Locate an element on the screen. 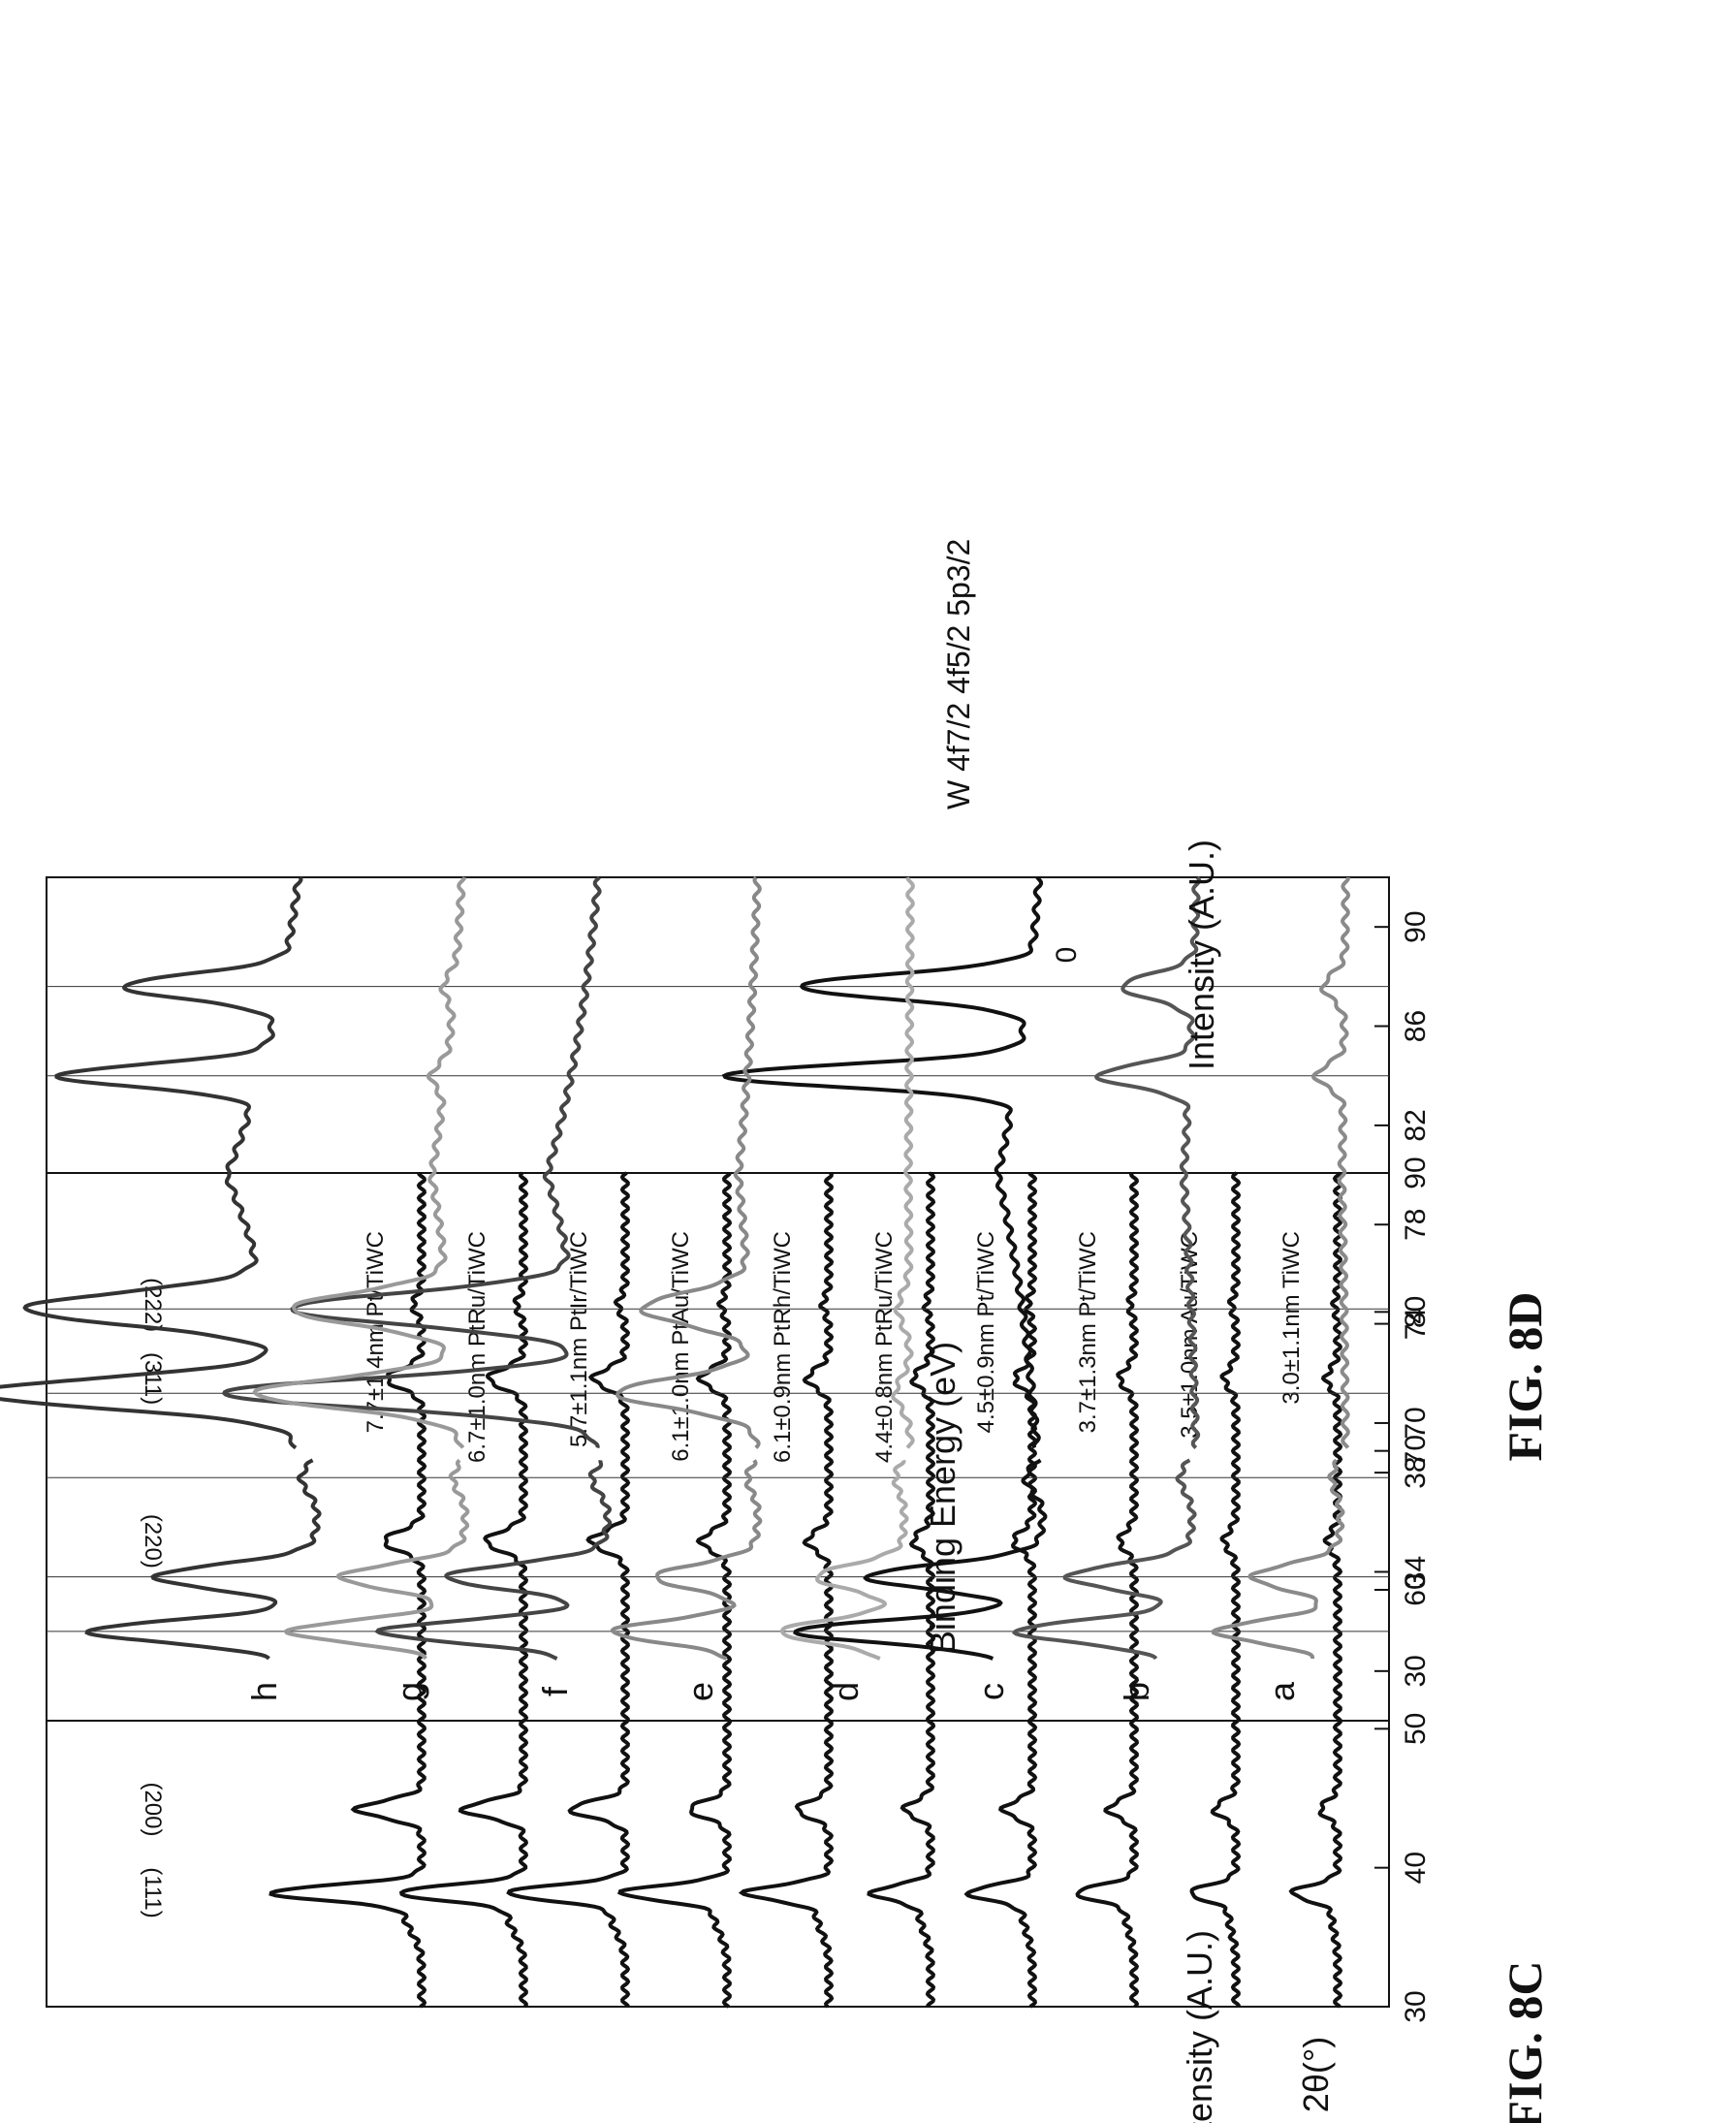 Image resolution: width=1736 pixels, height=2123 pixels. fig-8c-series-label: 4.4±0.8nm PtRu/TiWC is located at coordinates (884, 1347).